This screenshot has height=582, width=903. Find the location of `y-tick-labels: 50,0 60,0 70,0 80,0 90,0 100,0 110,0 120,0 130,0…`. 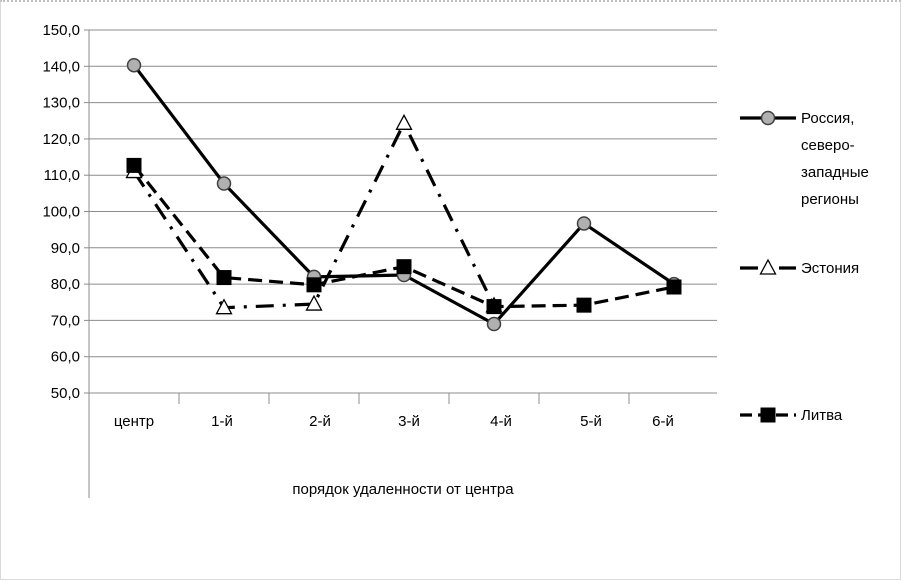

y-tick-labels: 50,0 60,0 70,0 80,0 90,0 100,0 110,0 120,0 130,0… is located at coordinates (61, 212).